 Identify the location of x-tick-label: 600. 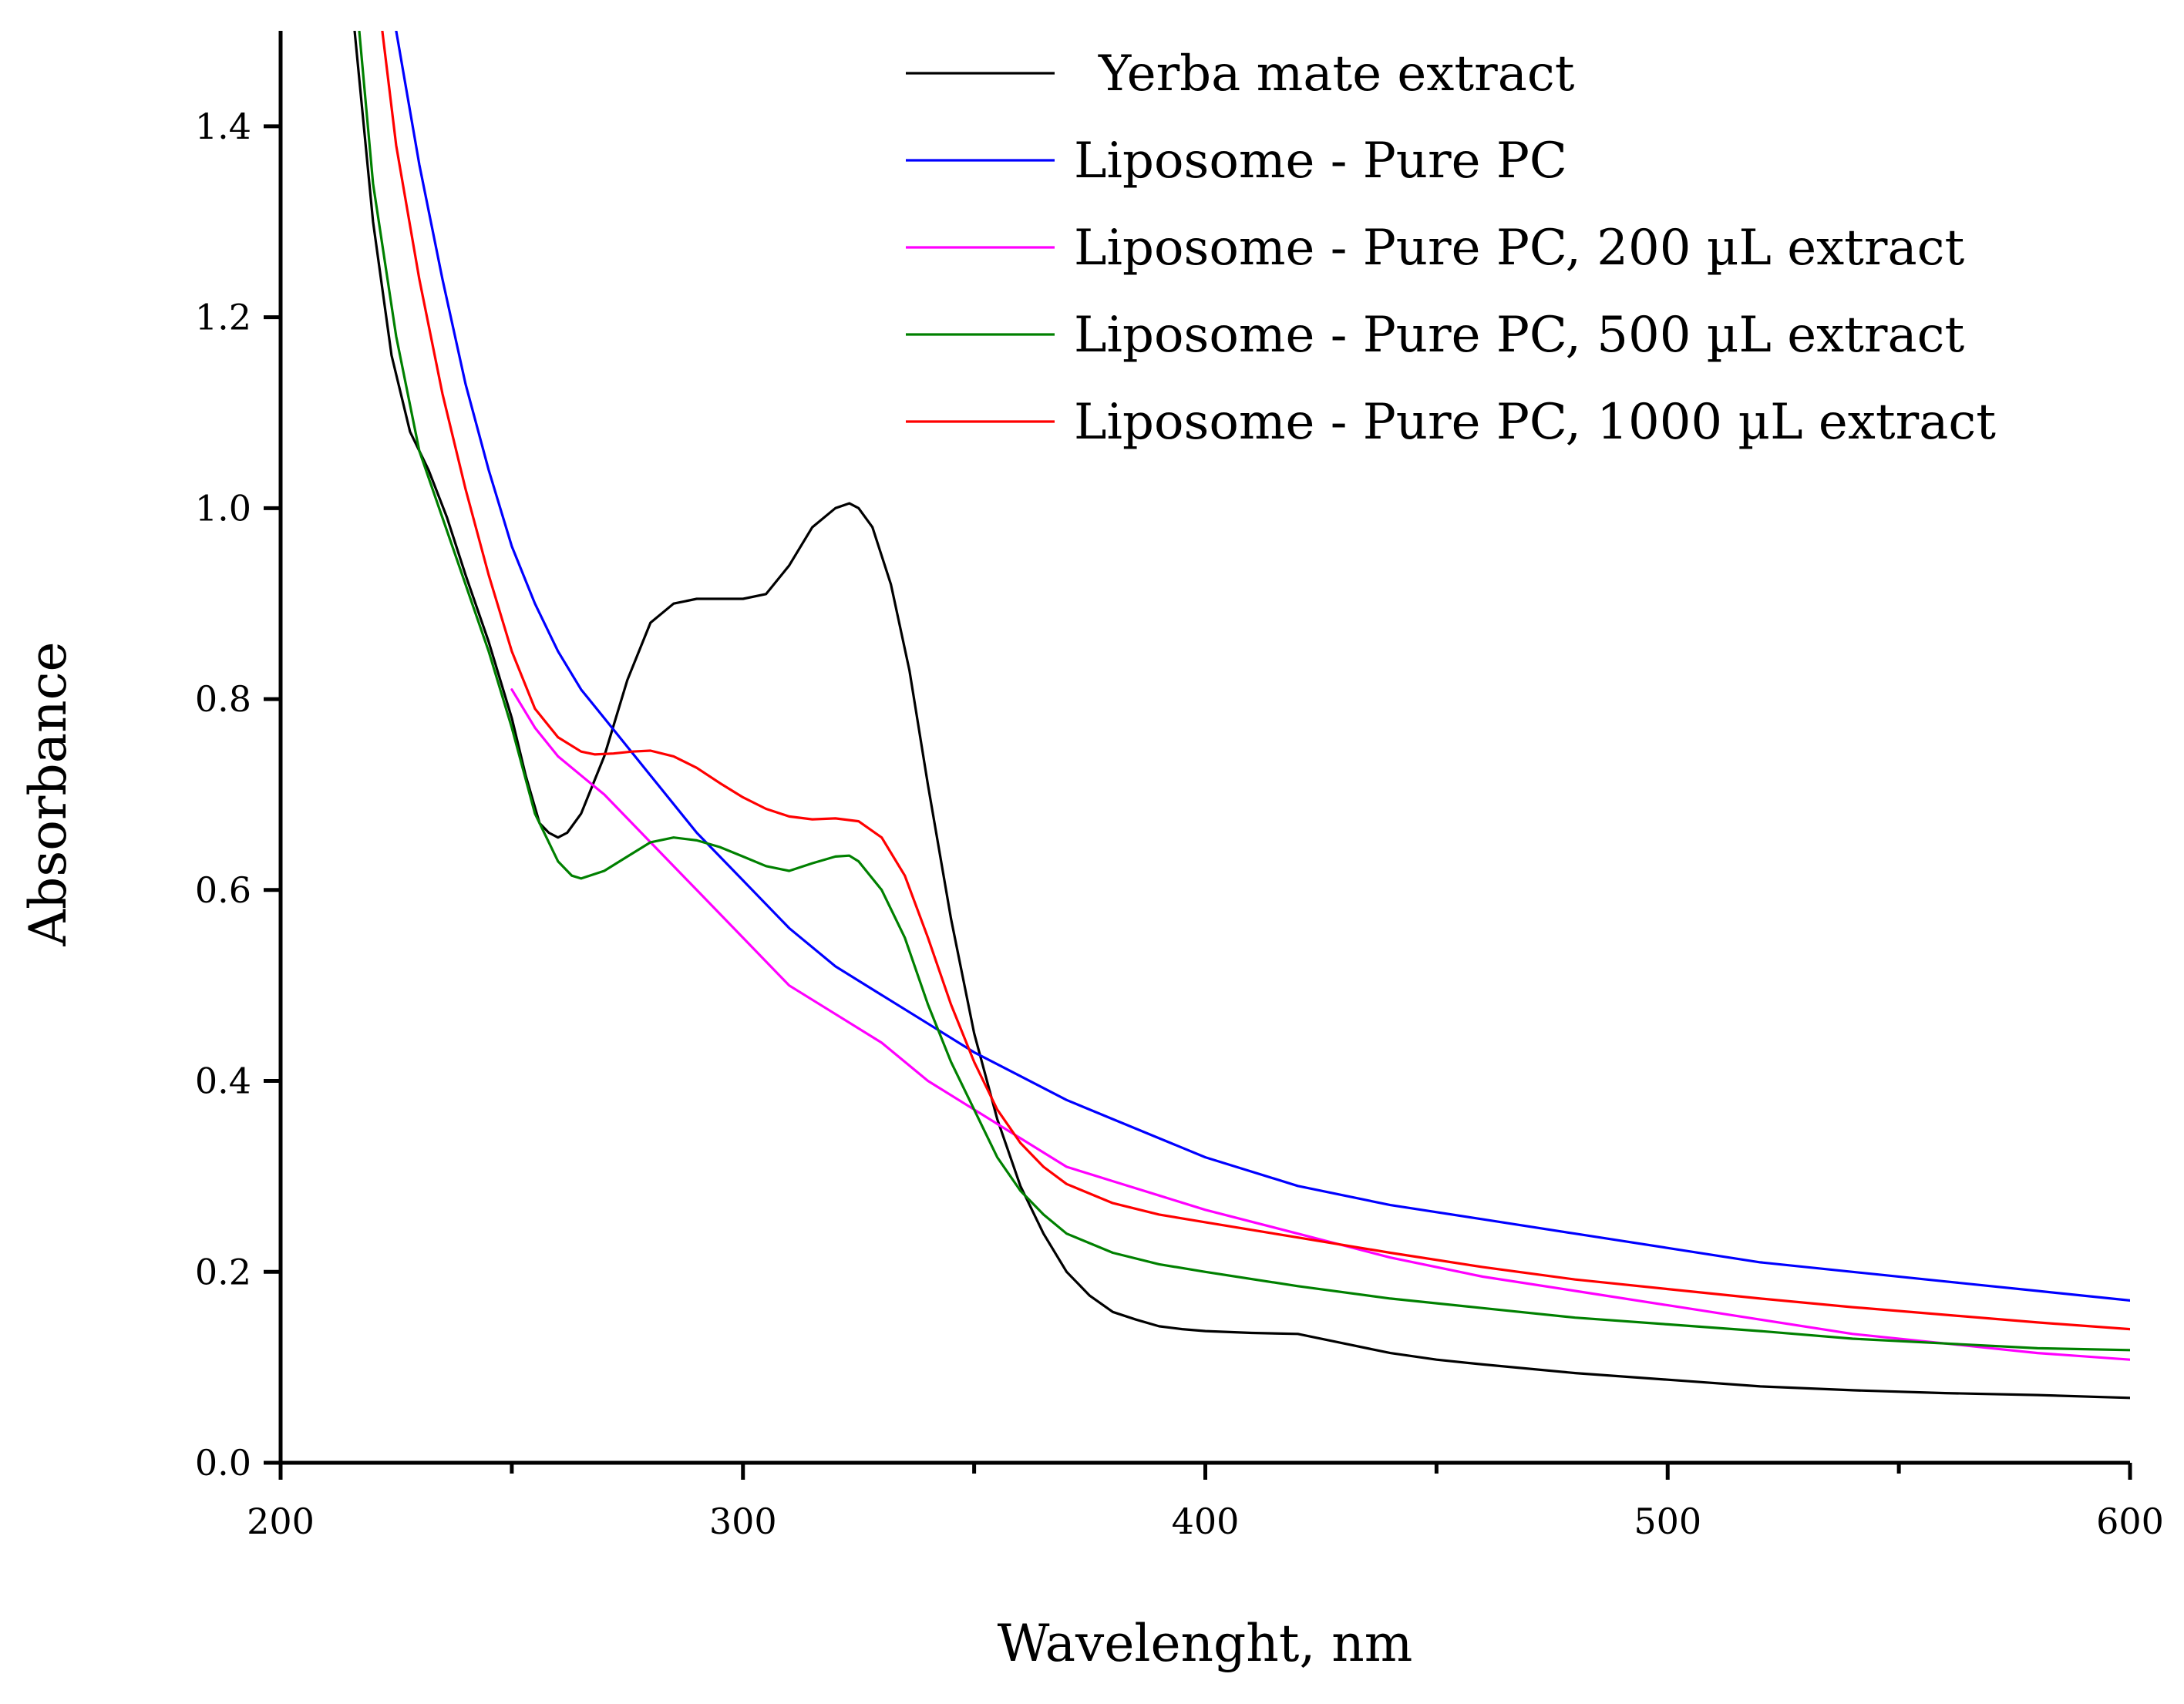
(2130, 1522).